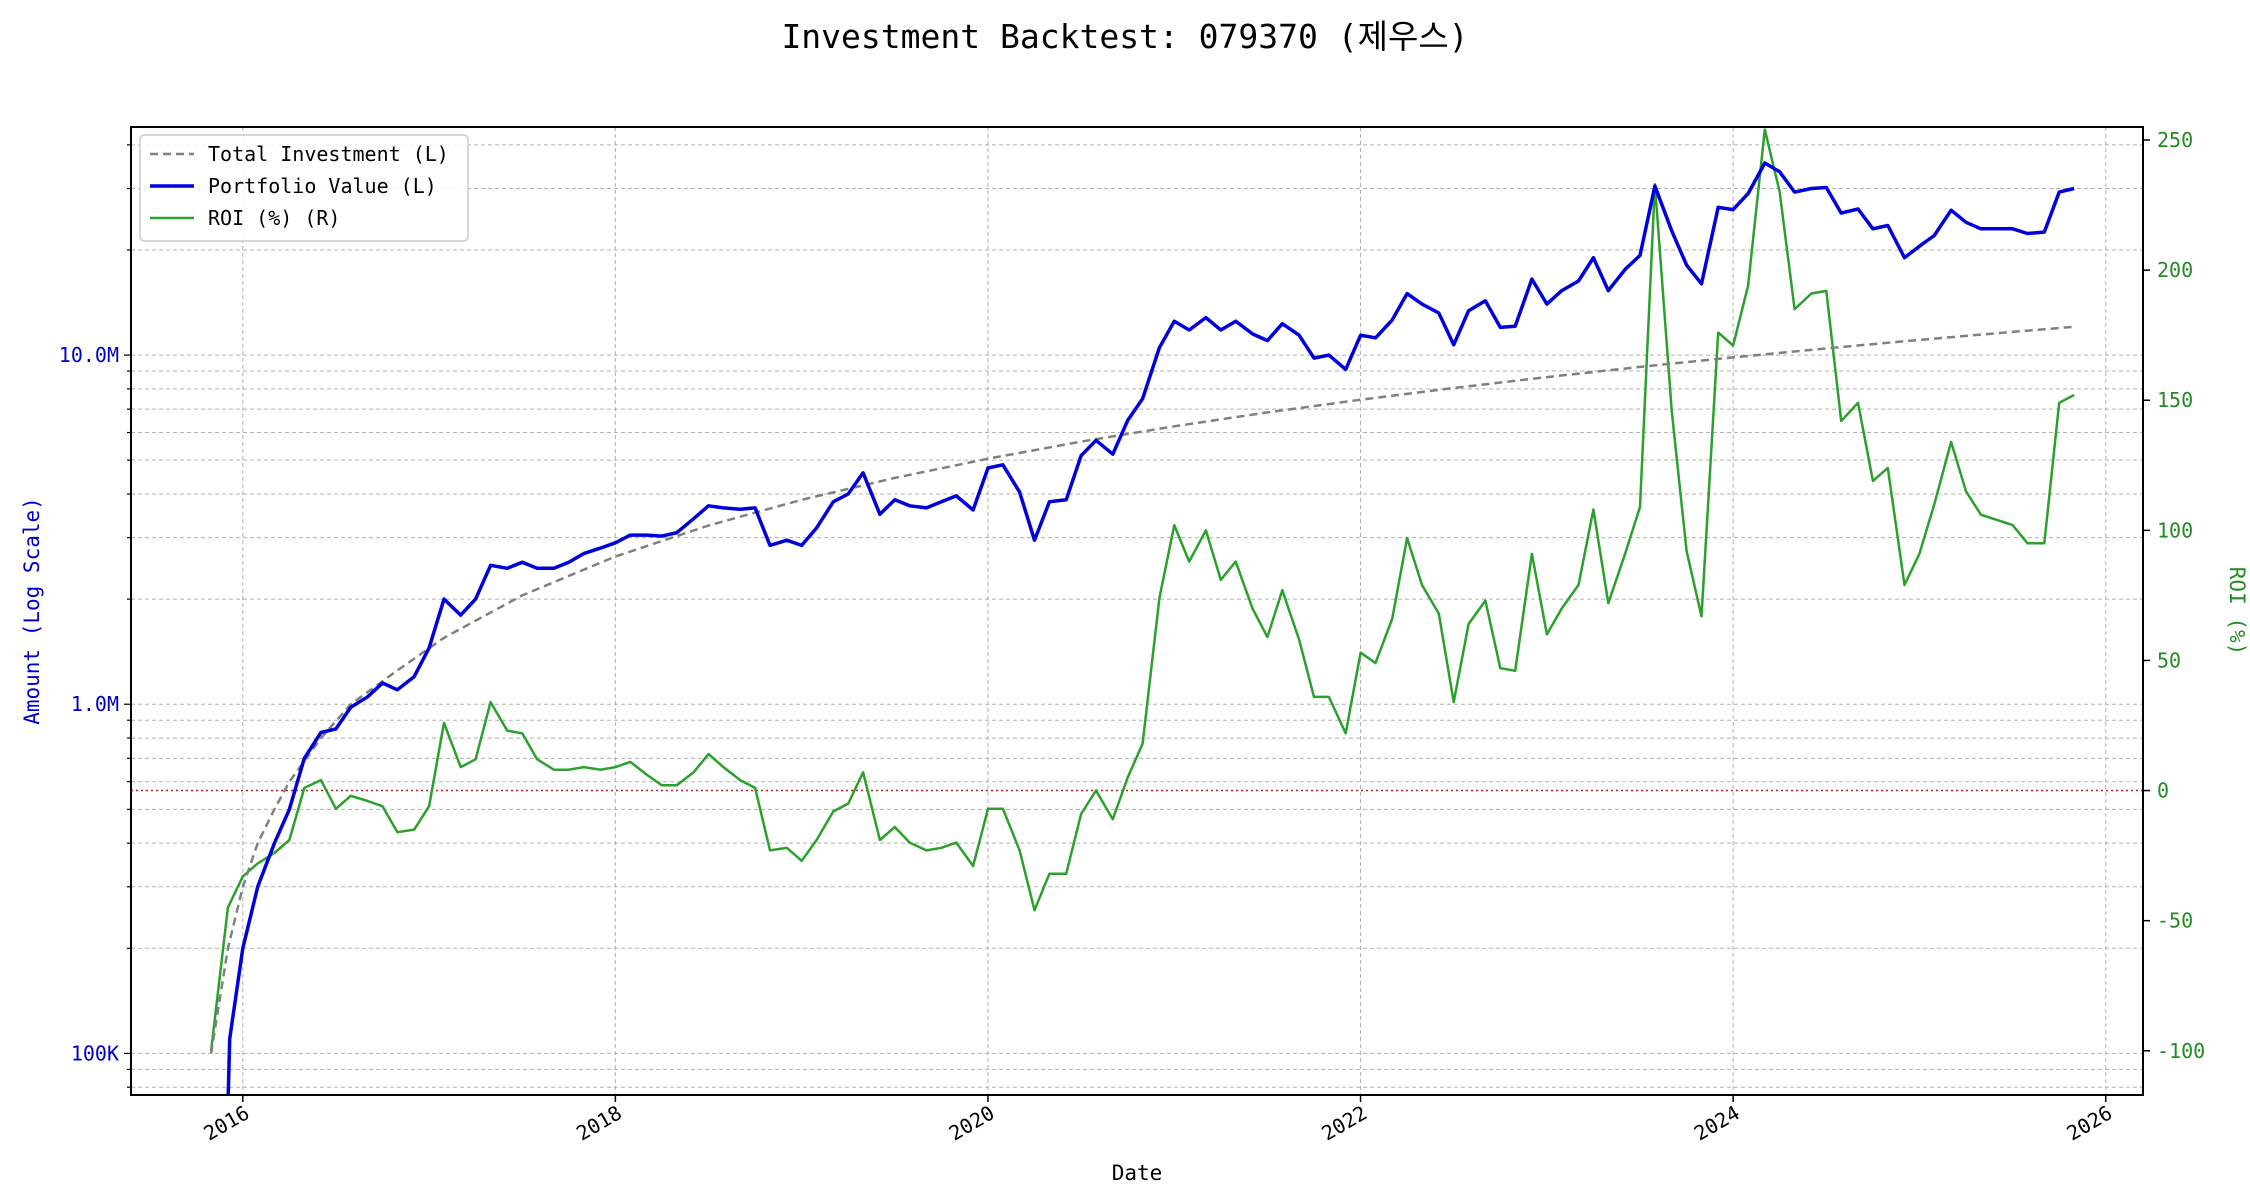 The width and height of the screenshot is (2250, 1204). Describe the element at coordinates (2175, 400) in the screenshot. I see `y-right-tick-label: 150` at that location.